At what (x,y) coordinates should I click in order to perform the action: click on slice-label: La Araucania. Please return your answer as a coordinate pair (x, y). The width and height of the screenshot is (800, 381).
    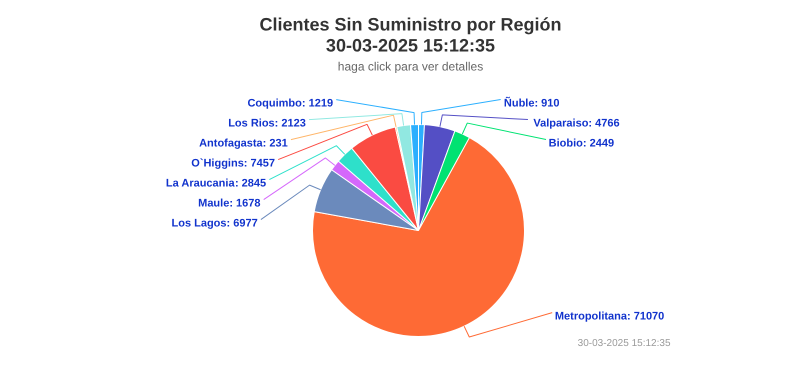
    Looking at the image, I should click on (201, 184).